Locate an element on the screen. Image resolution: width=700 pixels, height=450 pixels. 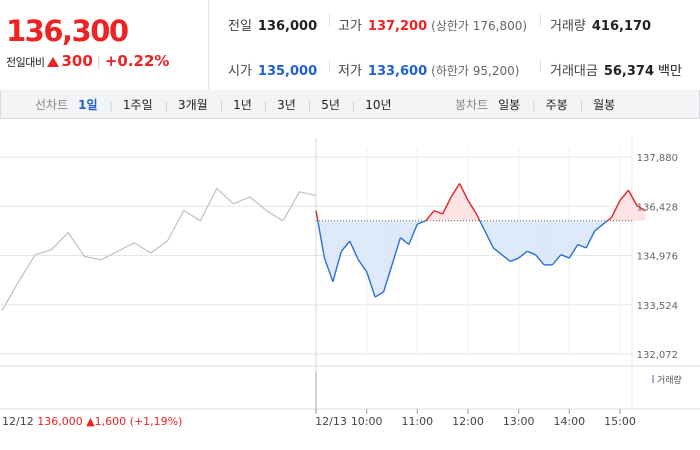
tab-period-3: 1년 is located at coordinates (242, 105).